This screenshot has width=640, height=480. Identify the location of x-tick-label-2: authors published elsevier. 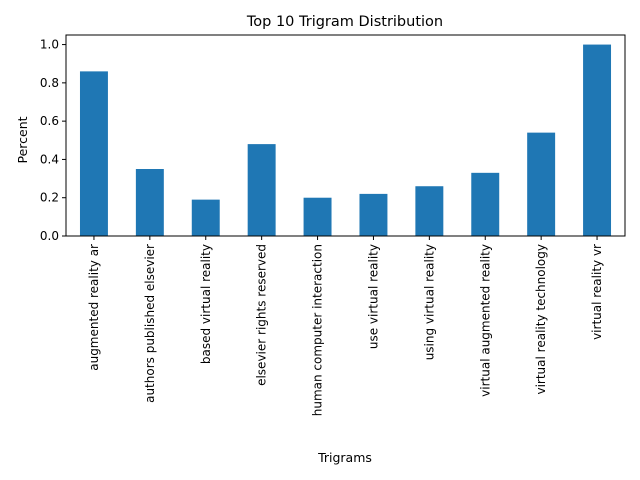
(150, 323).